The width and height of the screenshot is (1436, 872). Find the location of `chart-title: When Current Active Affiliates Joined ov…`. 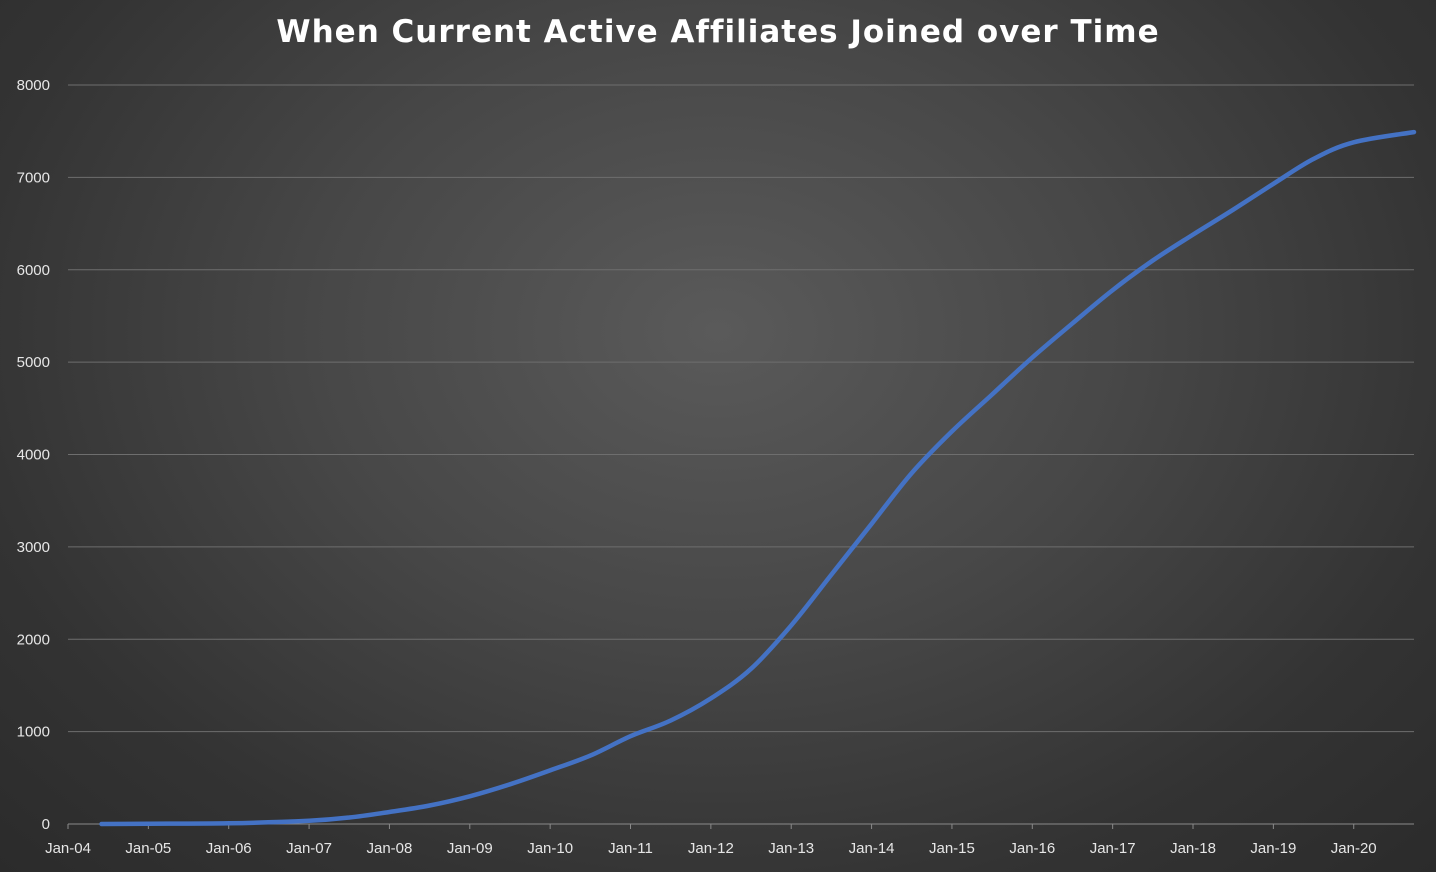

chart-title: When Current Active Affiliates Joined ov… is located at coordinates (718, 32).